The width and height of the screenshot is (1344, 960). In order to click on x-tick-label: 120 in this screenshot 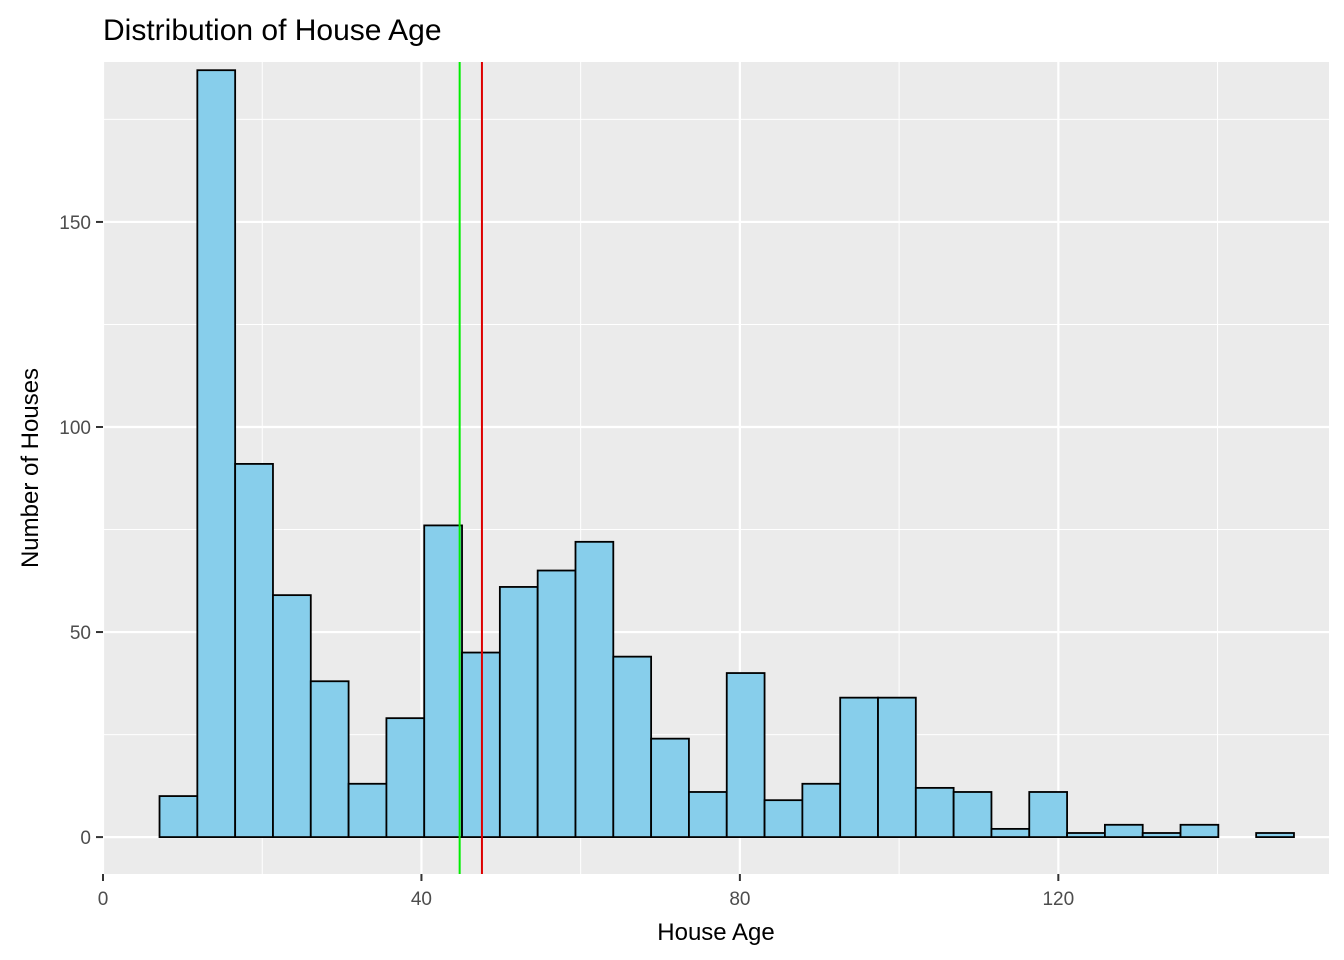, I will do `click(1058, 899)`.